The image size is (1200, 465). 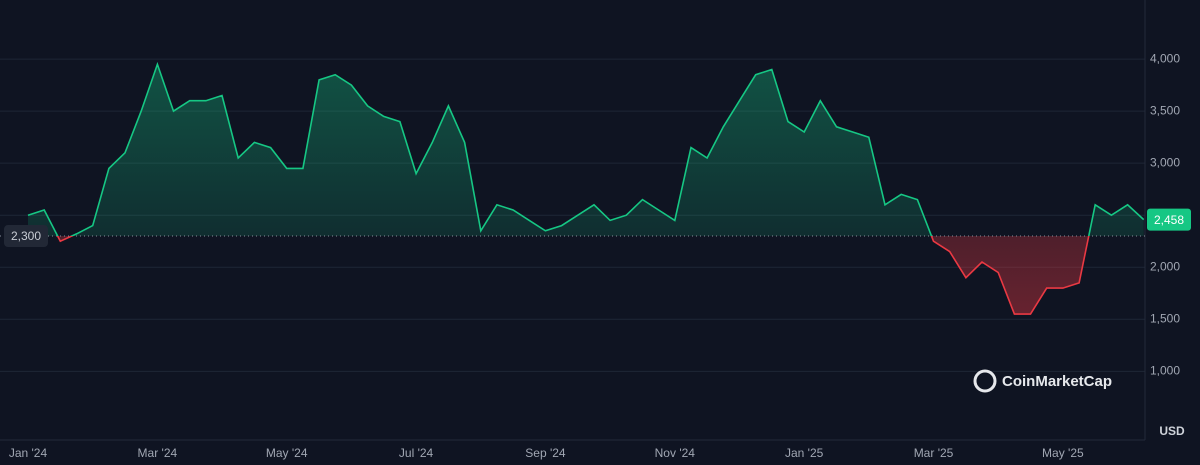 What do you see at coordinates (573, 275) in the screenshot?
I see `price-line-down` at bounding box center [573, 275].